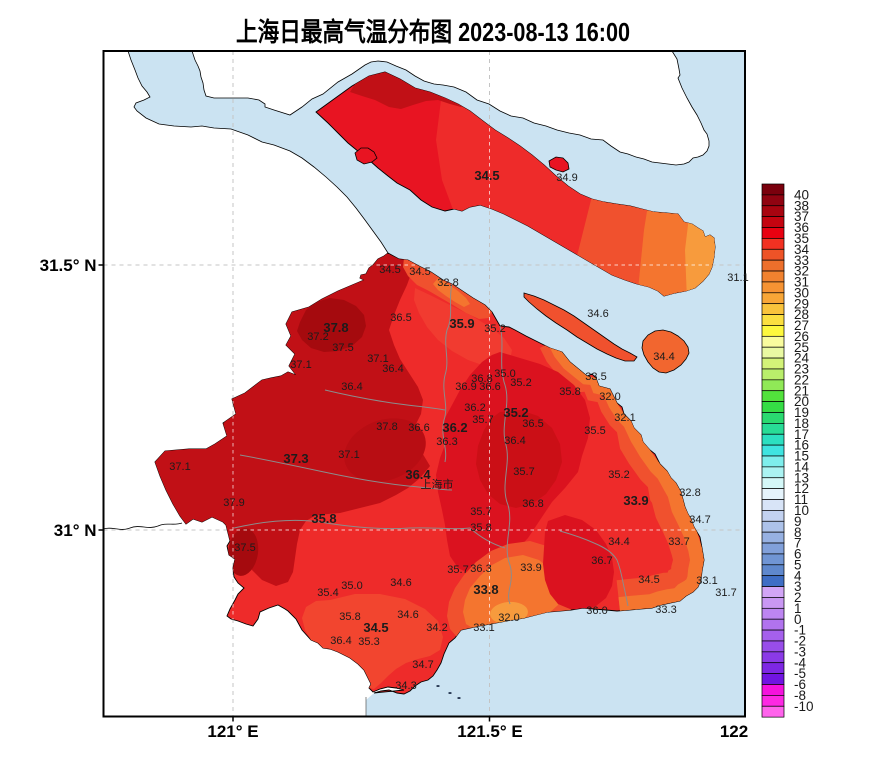  Describe the element at coordinates (678, 542) in the screenshot. I see `svg-text: 33.7` at that location.